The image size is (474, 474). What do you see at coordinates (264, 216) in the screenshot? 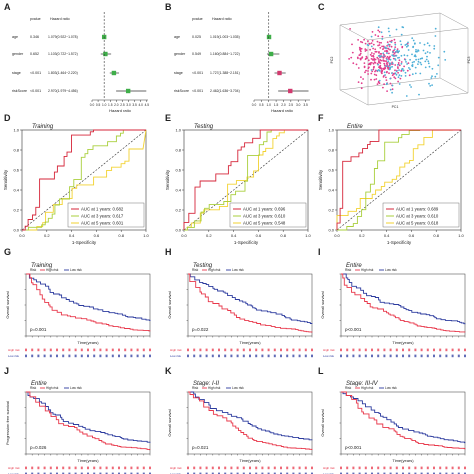
I see `roc-e-legend-label: AUC at 3 years: 0.610` at bounding box center [264, 216].